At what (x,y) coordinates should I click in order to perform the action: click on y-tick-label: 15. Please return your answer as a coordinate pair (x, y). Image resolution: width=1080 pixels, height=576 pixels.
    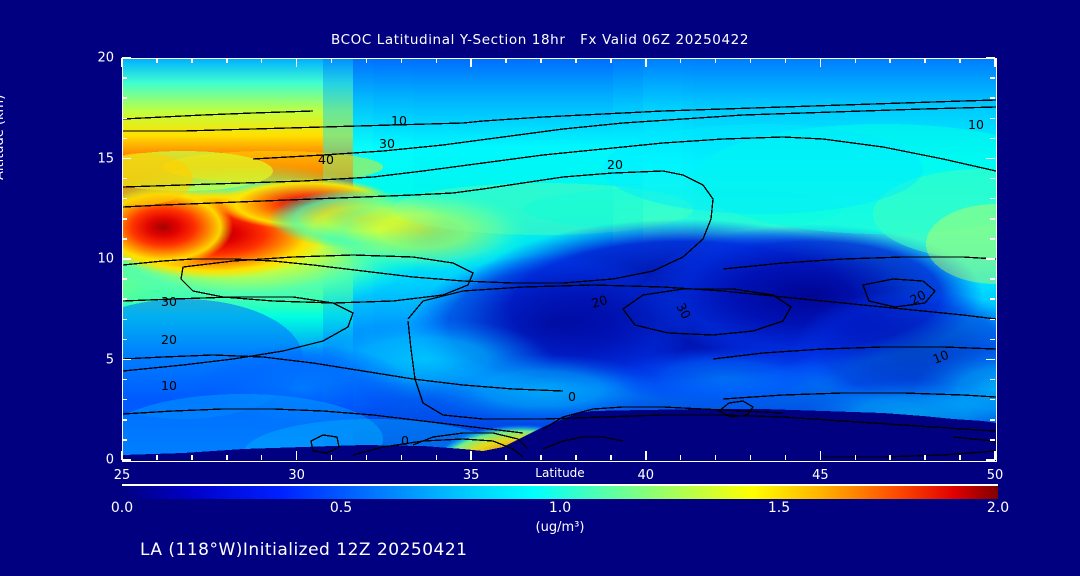
    Looking at the image, I should click on (105, 158).